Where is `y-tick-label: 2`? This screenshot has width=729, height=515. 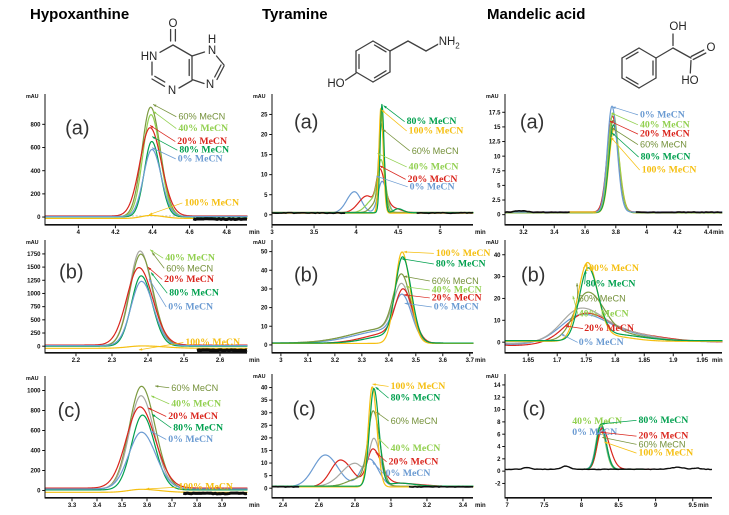 y-tick-label: 2 is located at coordinates (499, 460).